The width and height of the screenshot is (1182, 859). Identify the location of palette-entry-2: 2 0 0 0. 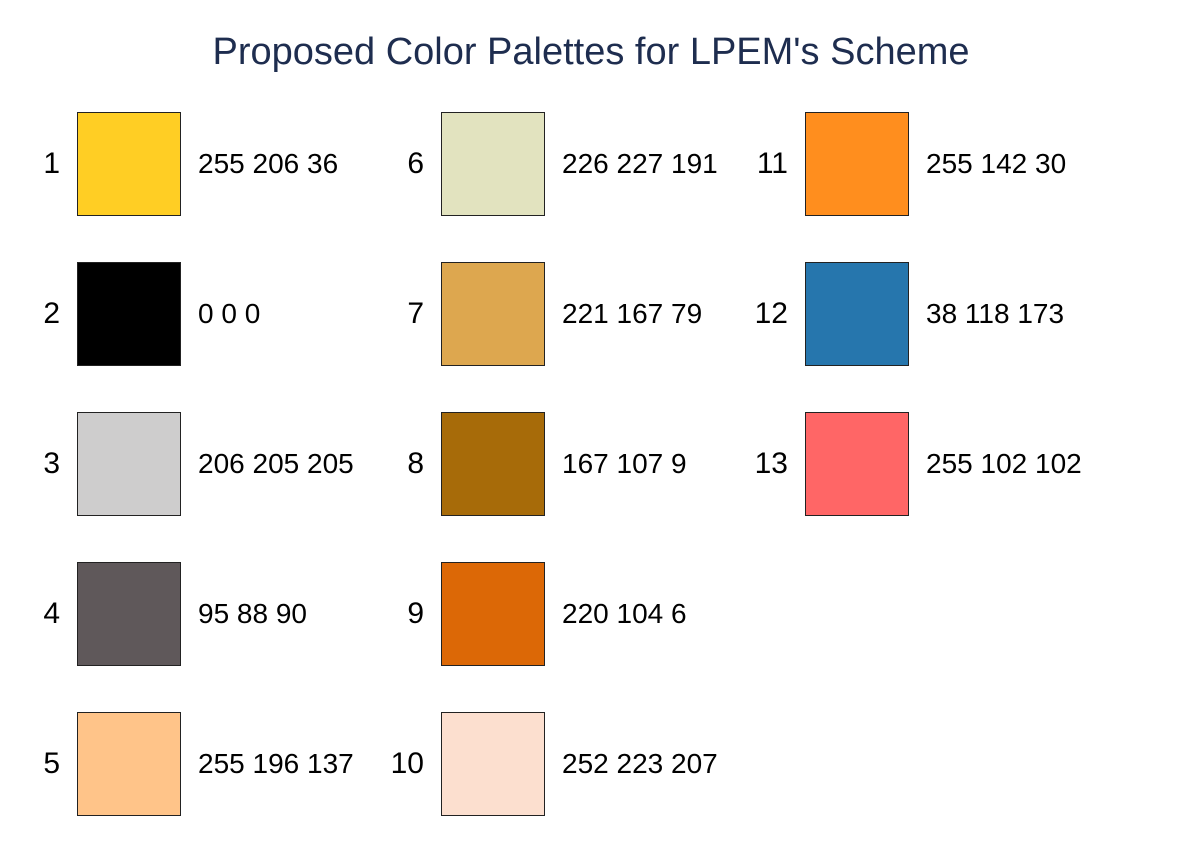
(180, 314).